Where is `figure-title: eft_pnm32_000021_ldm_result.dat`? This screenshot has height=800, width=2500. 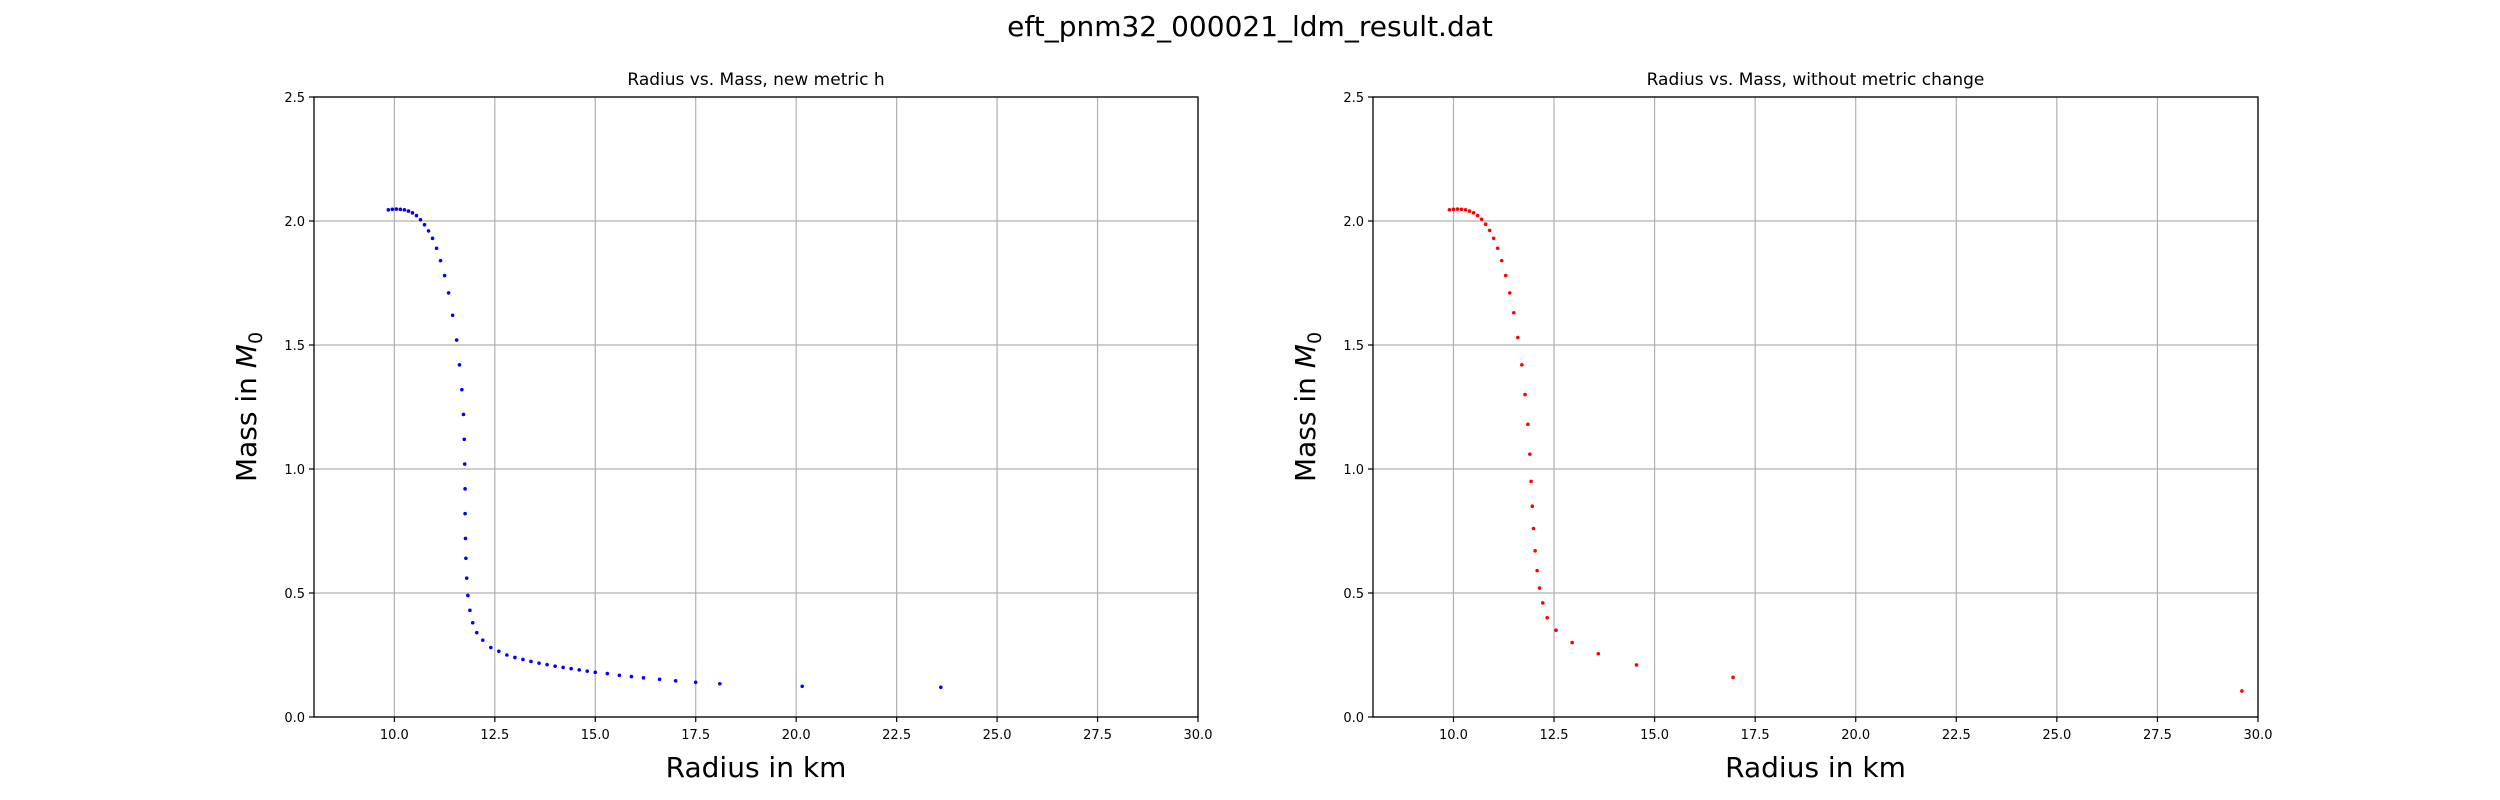 figure-title: eft_pnm32_000021_ldm_result.dat is located at coordinates (1250, 26).